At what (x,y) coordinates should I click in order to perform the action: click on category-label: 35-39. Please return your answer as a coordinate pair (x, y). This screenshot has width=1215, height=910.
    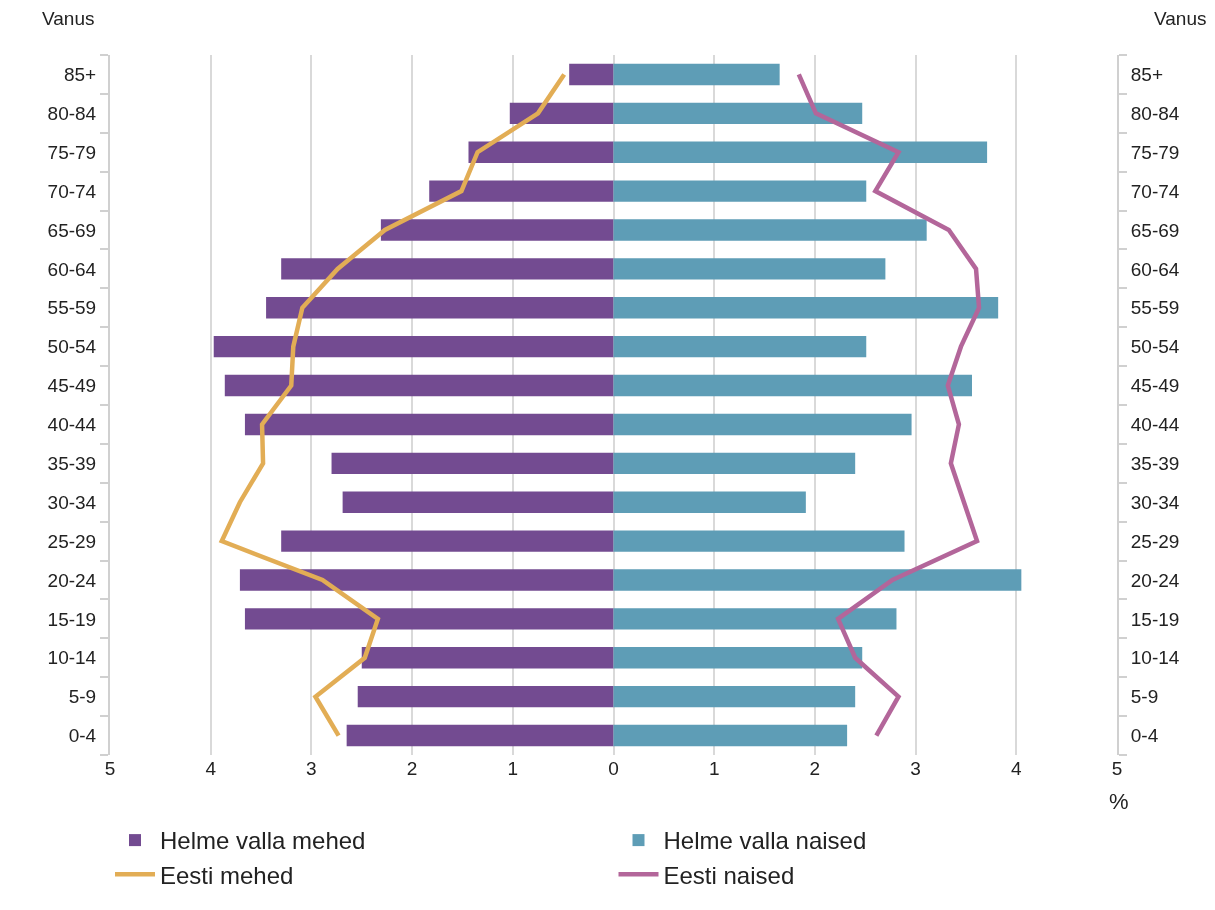
    Looking at the image, I should click on (1155, 463).